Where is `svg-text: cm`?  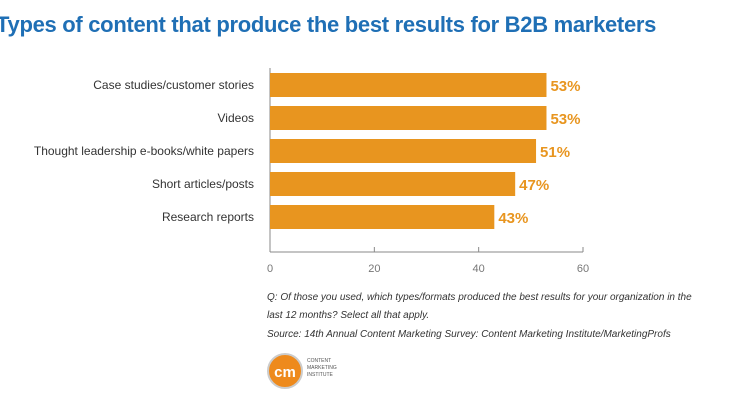 svg-text: cm is located at coordinates (285, 372).